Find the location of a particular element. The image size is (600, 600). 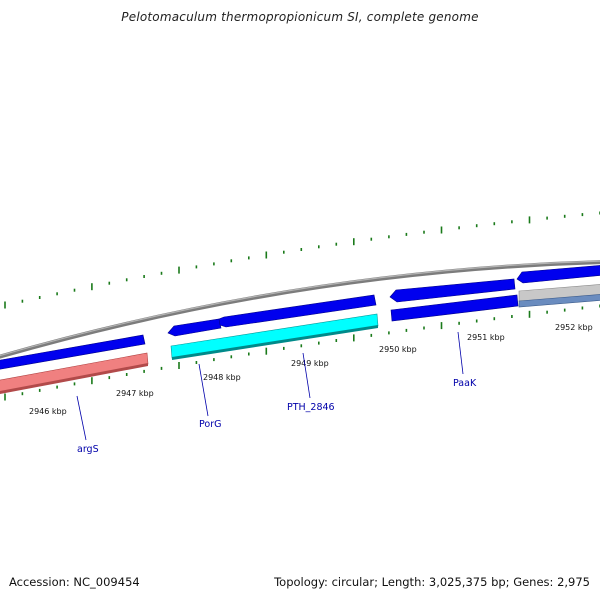

reverse-gene-cyan is located at coordinates (274, 336).